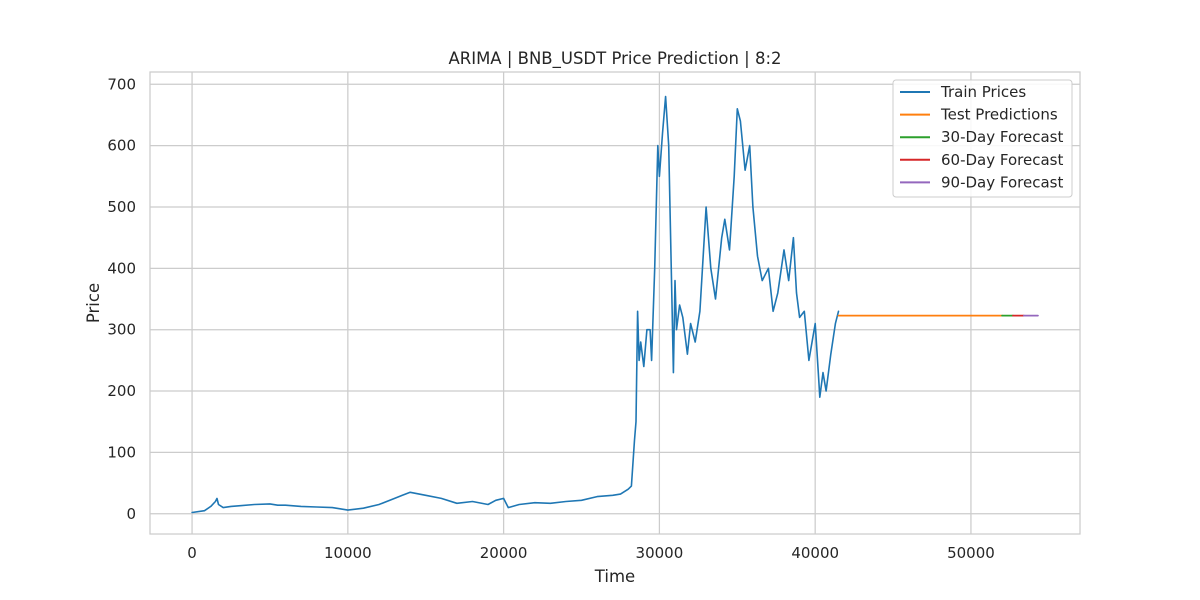  I want to click on x-tick-label: 10000, so click(348, 553).